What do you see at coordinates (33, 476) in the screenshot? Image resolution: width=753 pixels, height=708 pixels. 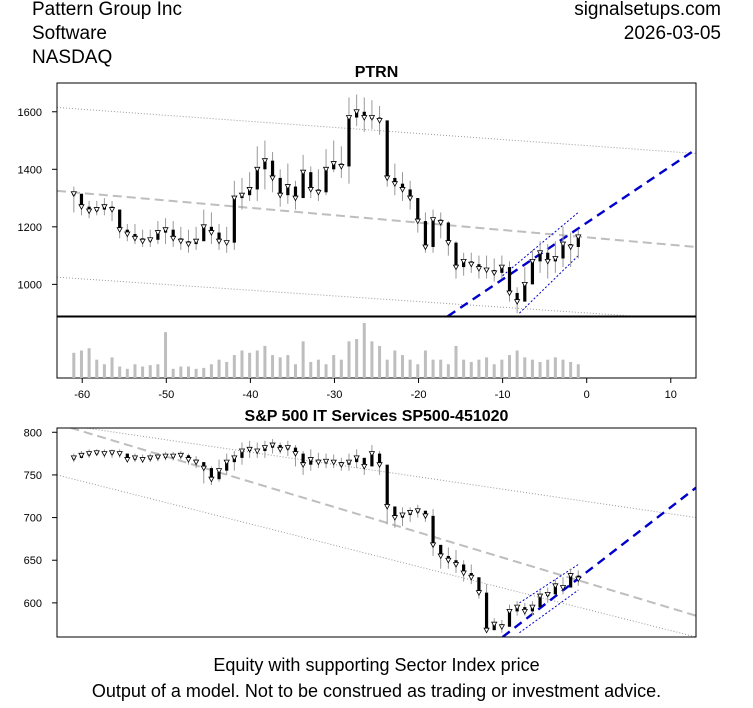 I see `y-tick-label: 750` at bounding box center [33, 476].